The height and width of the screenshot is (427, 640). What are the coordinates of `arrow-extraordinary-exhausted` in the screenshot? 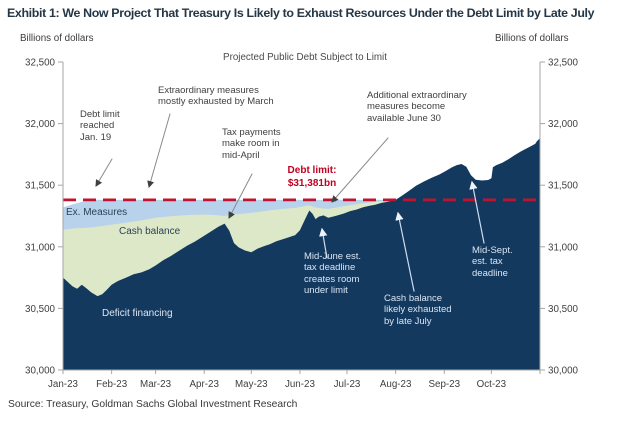 It's located at (159, 151).